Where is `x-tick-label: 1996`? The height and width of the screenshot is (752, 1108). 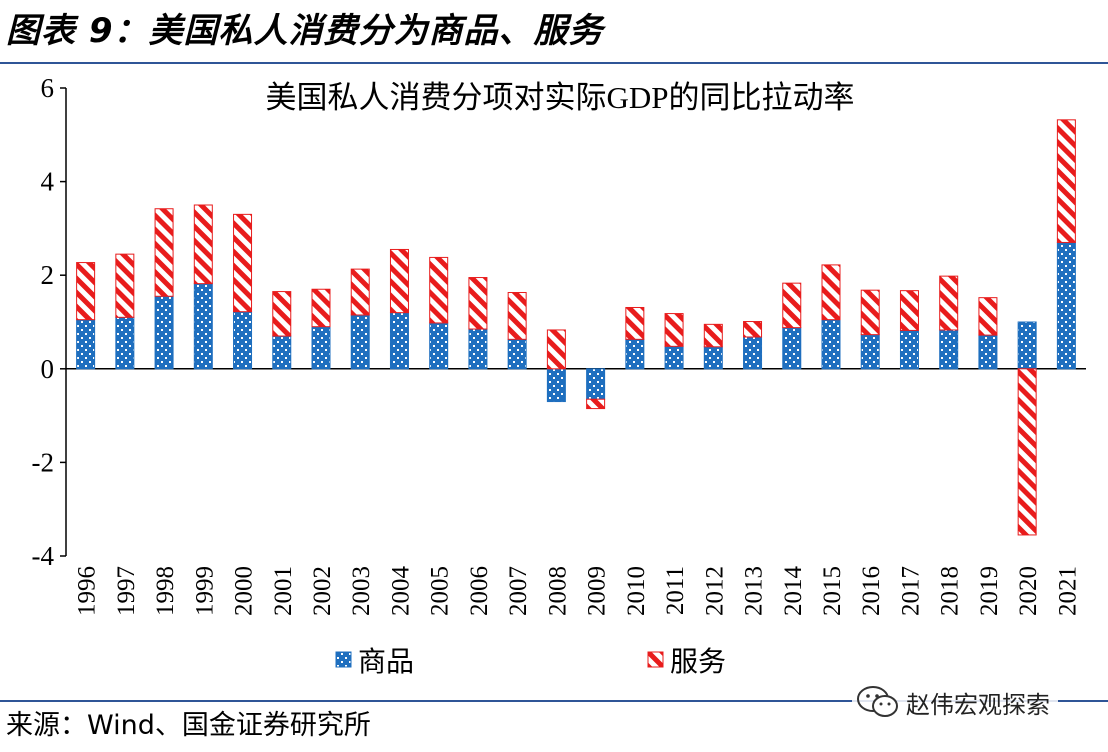
x-tick-label: 1996 is located at coordinates (87, 591).